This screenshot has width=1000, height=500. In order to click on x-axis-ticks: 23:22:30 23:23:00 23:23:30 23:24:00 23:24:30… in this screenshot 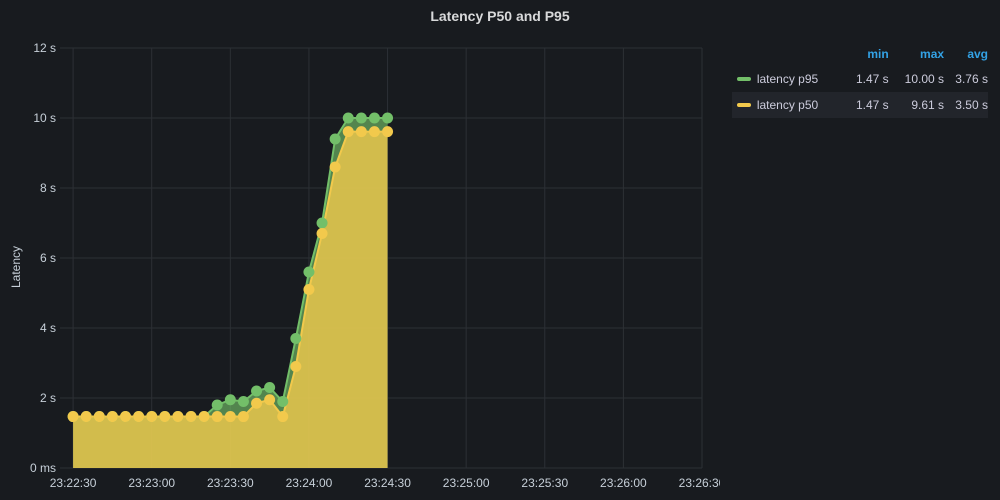, I will do `click(385, 483)`.